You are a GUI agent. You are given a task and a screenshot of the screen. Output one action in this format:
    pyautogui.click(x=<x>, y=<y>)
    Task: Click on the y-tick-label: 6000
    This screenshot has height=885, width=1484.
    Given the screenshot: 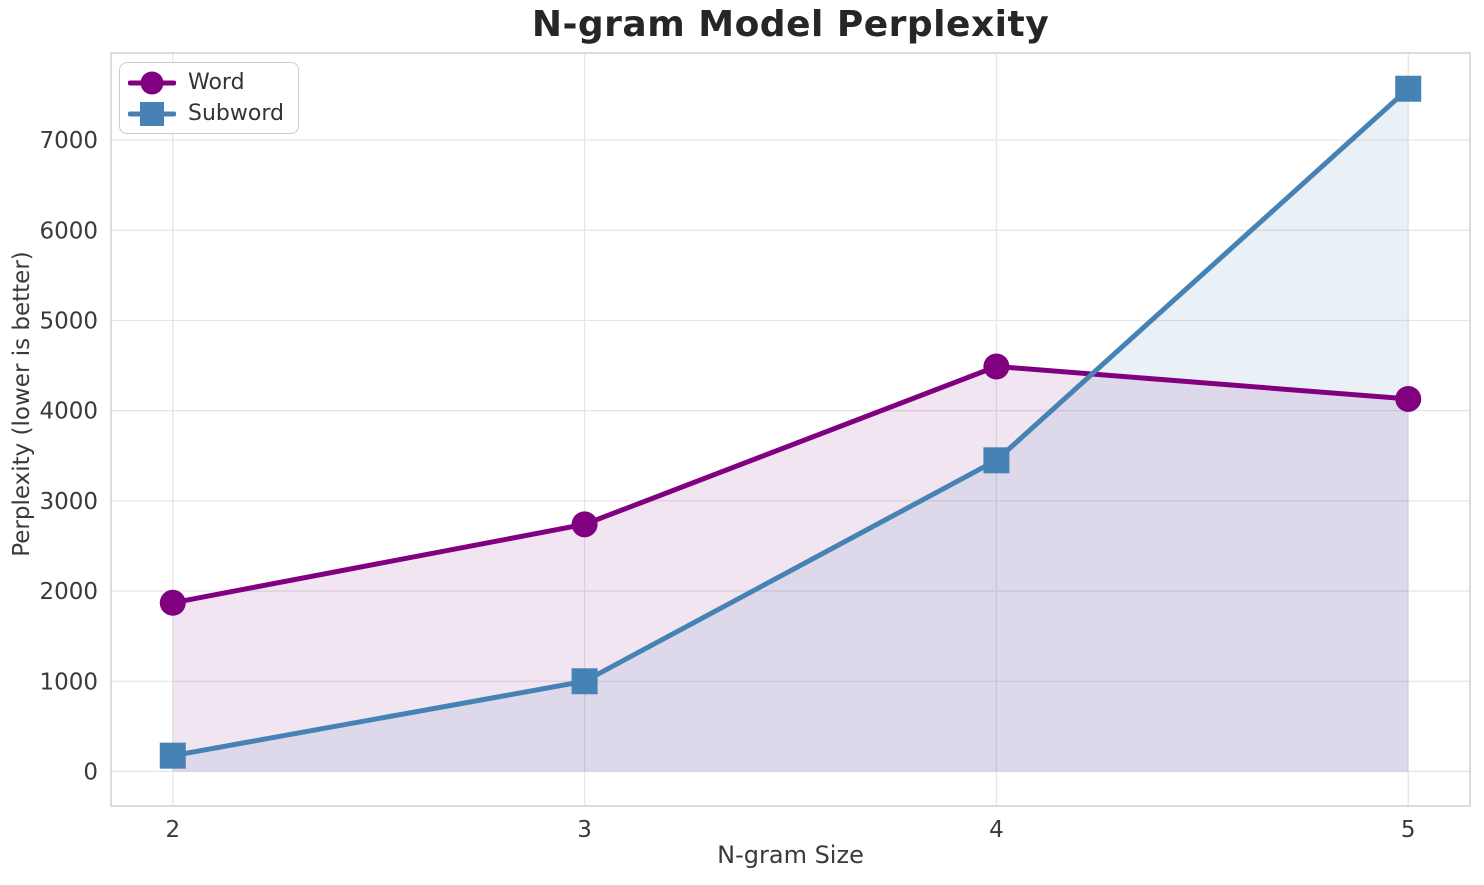 What is the action you would take?
    pyautogui.click(x=68, y=231)
    